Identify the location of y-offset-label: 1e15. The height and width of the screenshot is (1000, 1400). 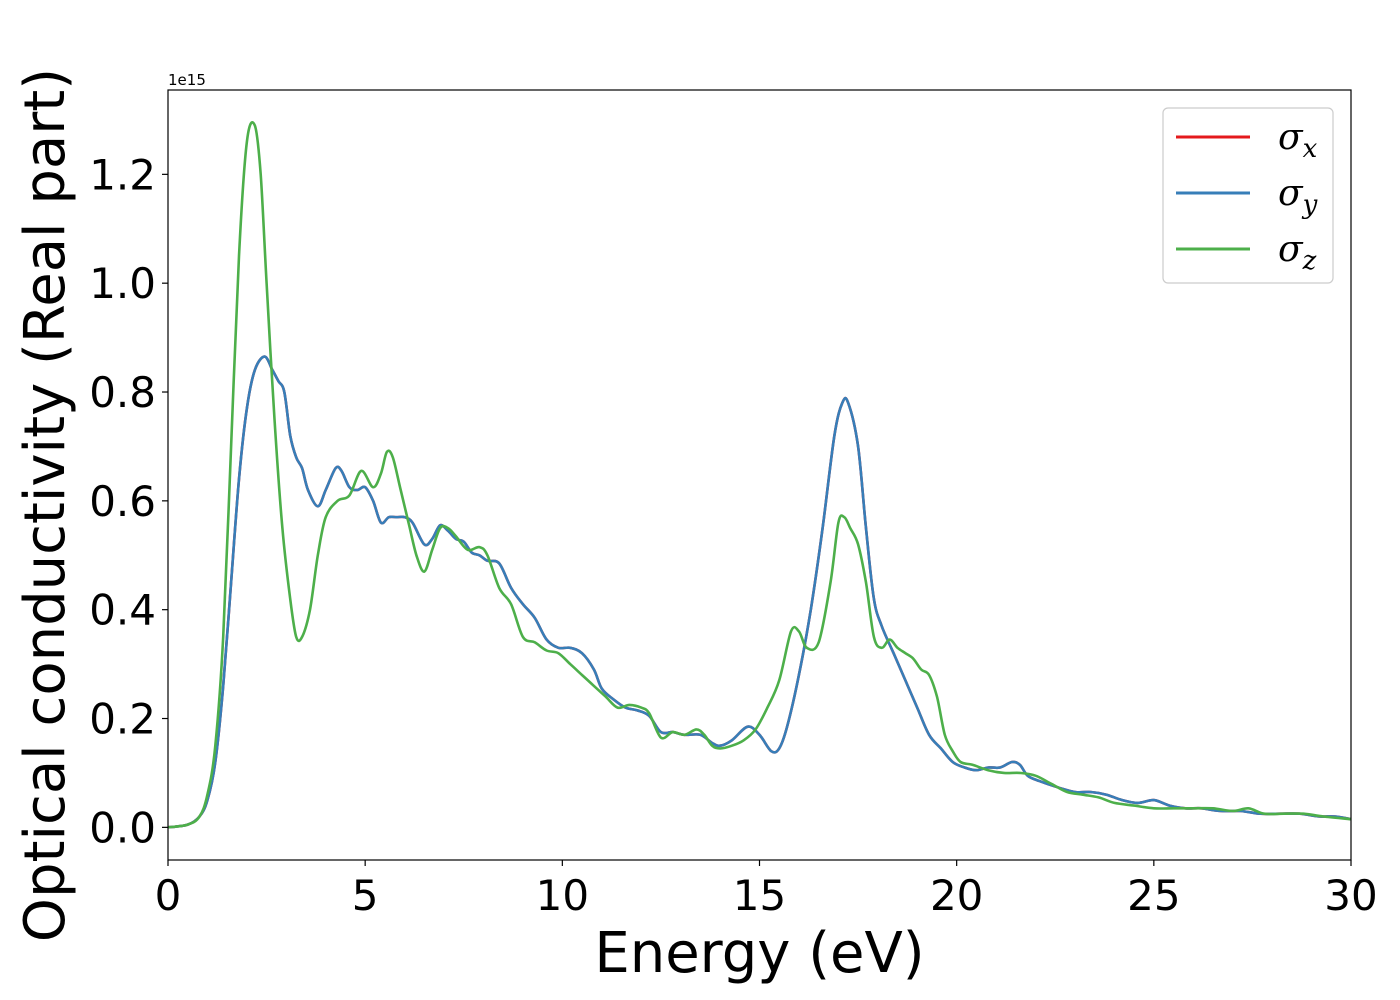
(187, 80).